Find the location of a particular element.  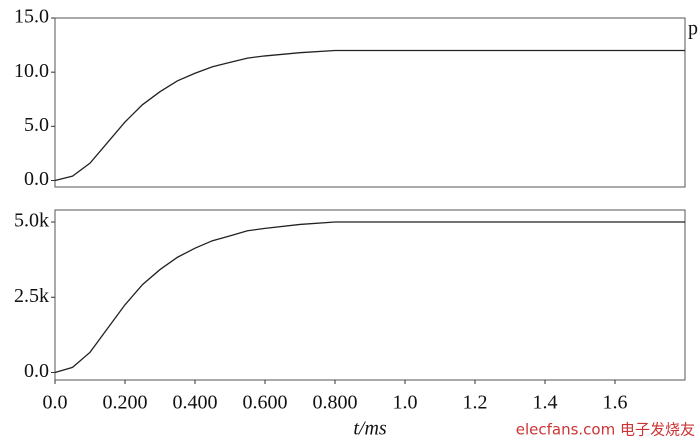

y-tick-label: 15.0 is located at coordinates (31, 17).